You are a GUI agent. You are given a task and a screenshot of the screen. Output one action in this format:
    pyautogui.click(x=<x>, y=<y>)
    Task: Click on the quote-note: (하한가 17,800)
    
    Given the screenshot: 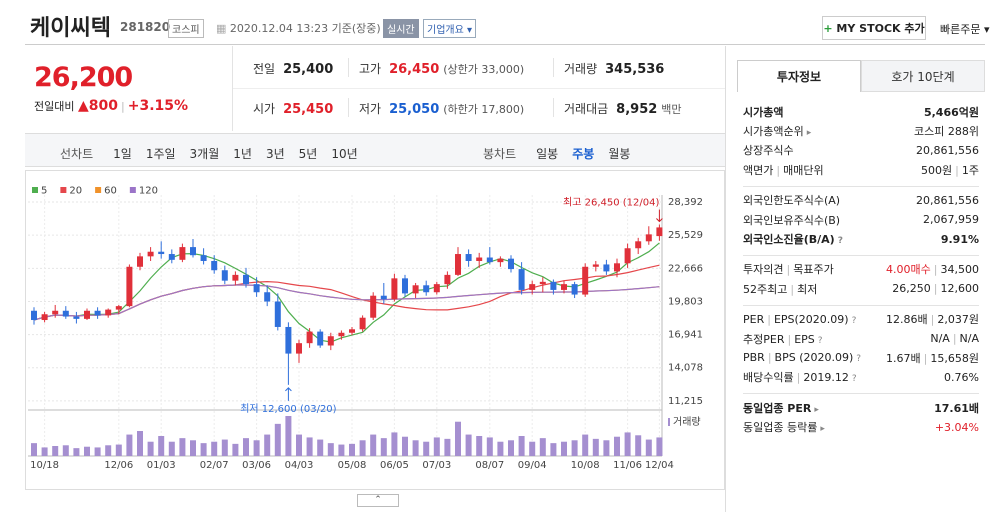 What is the action you would take?
    pyautogui.click(x=484, y=109)
    